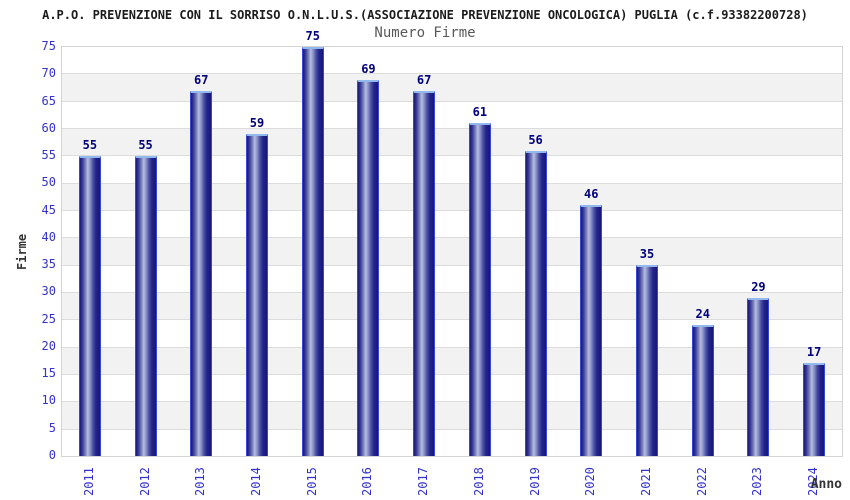 Image resolution: width=850 pixels, height=500 pixels. What do you see at coordinates (647, 254) in the screenshot?
I see `bar-value-label: 35` at bounding box center [647, 254].